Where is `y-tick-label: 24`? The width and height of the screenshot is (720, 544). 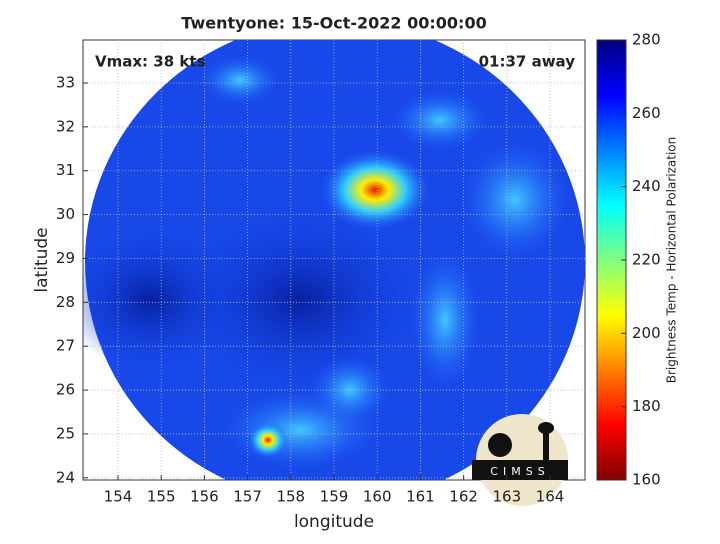 y-tick-label: 24 is located at coordinates (65, 477).